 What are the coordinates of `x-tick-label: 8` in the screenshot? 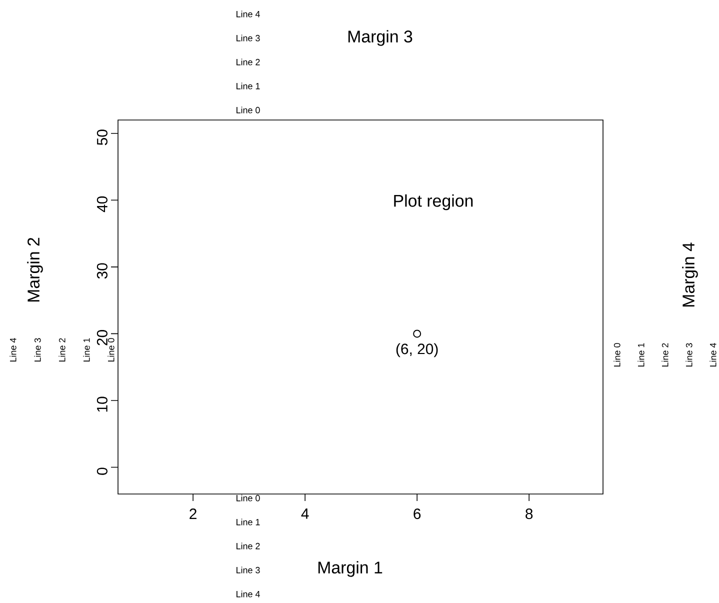 It's located at (529, 514).